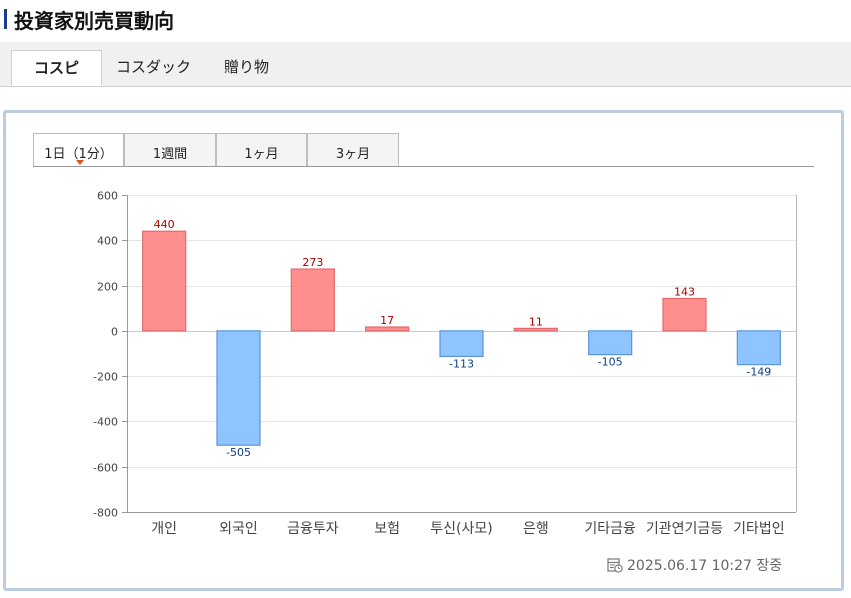 The height and width of the screenshot is (598, 851). What do you see at coordinates (78, 149) in the screenshot?
I see `tab-period-1day: 1日（1分）` at bounding box center [78, 149].